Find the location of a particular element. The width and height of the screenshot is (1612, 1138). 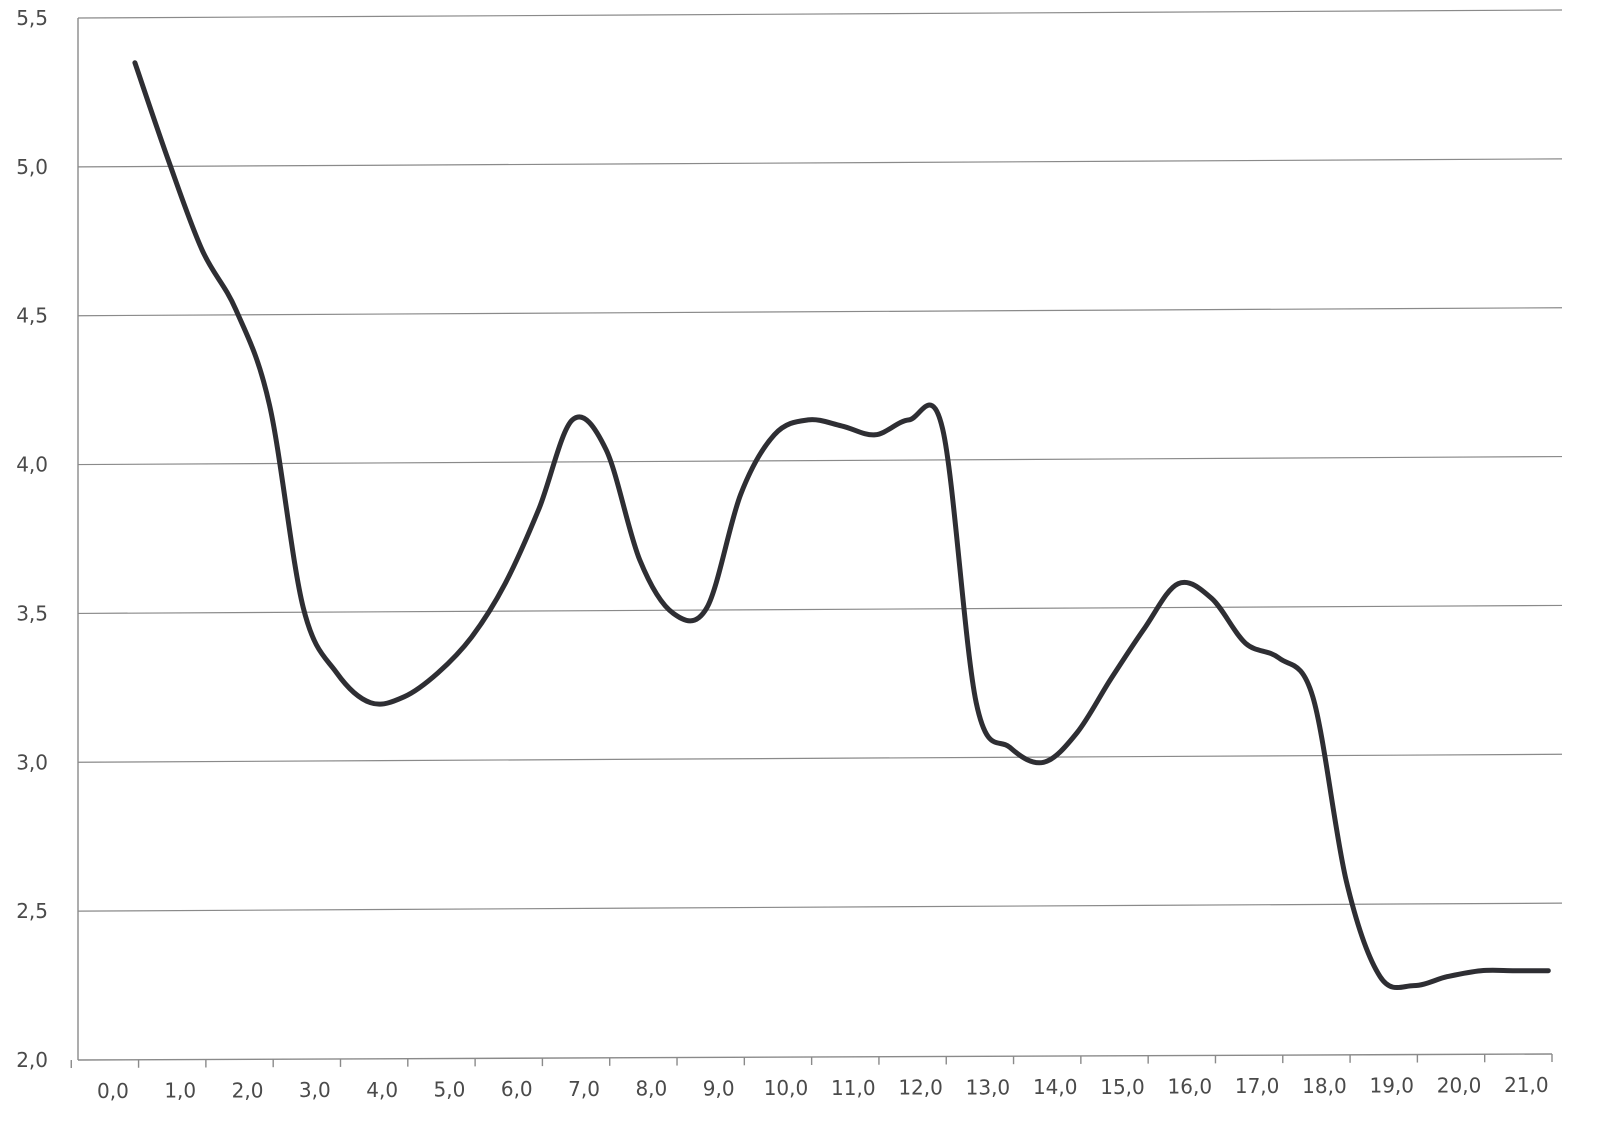

y-tick-label: 3,5 is located at coordinates (32, 613).